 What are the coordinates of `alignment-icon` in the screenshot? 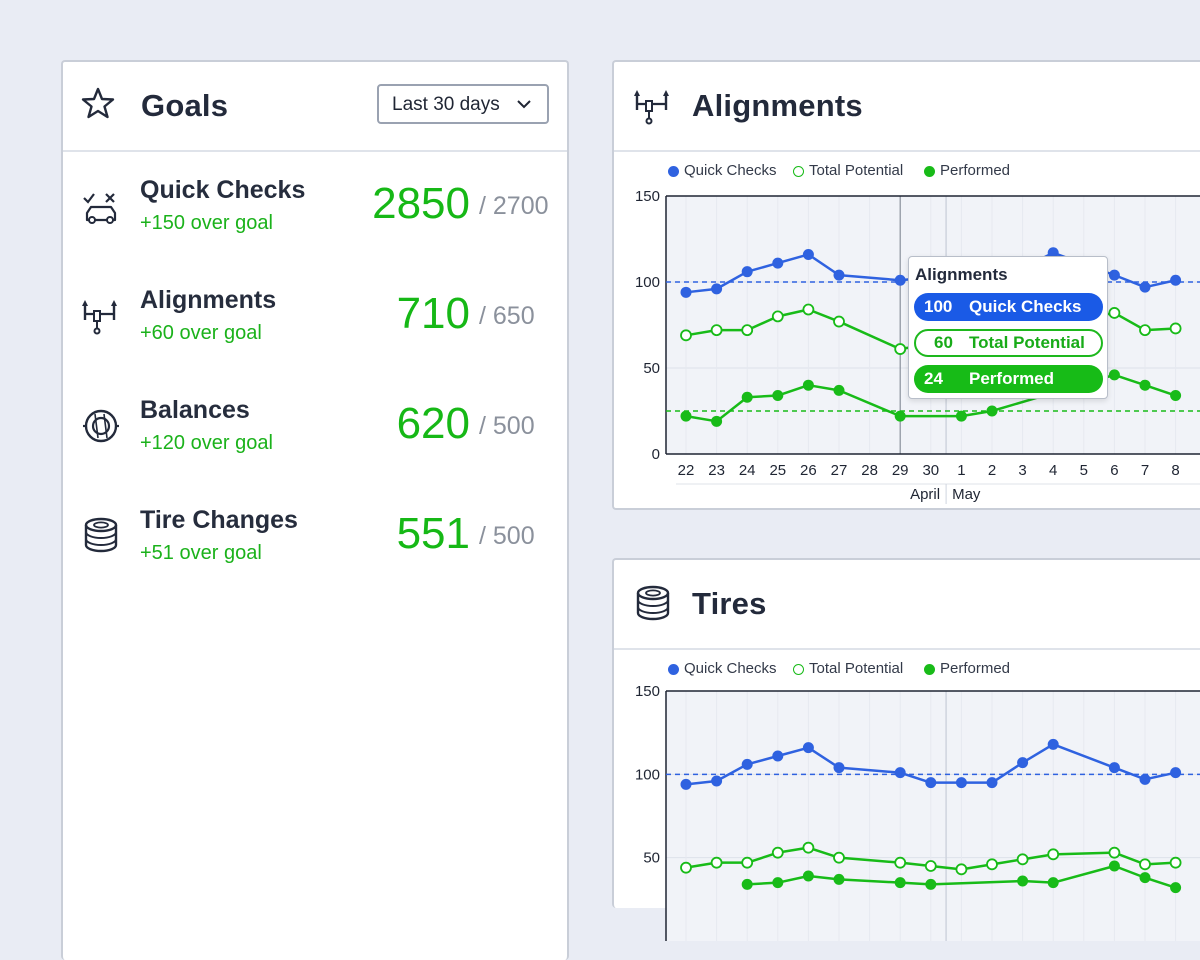 It's located at (99, 317).